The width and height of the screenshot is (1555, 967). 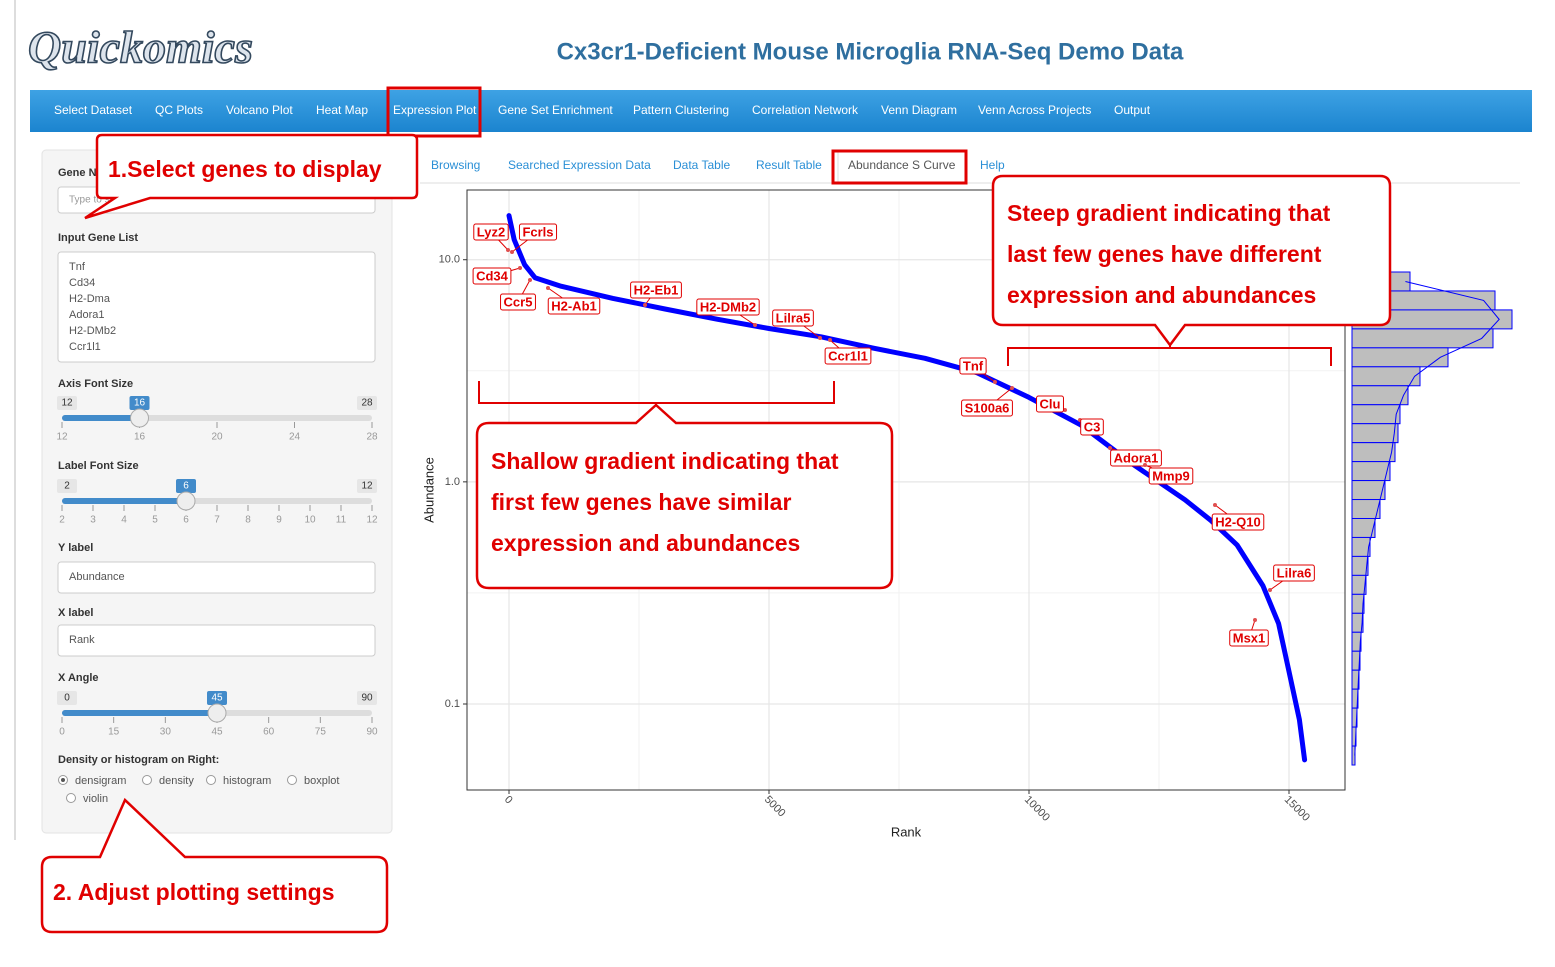 What do you see at coordinates (216, 307) in the screenshot?
I see `gene-list-input` at bounding box center [216, 307].